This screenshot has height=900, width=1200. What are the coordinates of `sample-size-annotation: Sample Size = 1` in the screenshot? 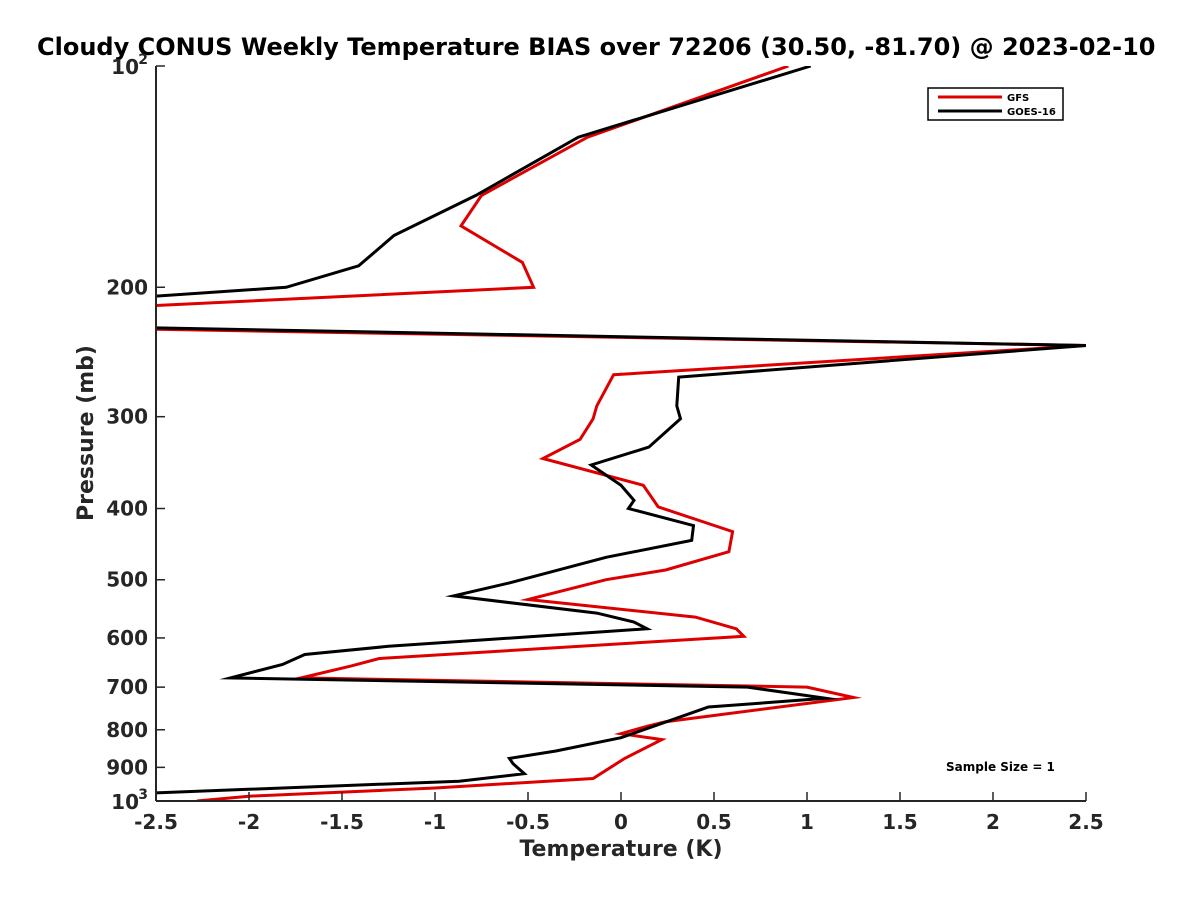 It's located at (1000, 767).